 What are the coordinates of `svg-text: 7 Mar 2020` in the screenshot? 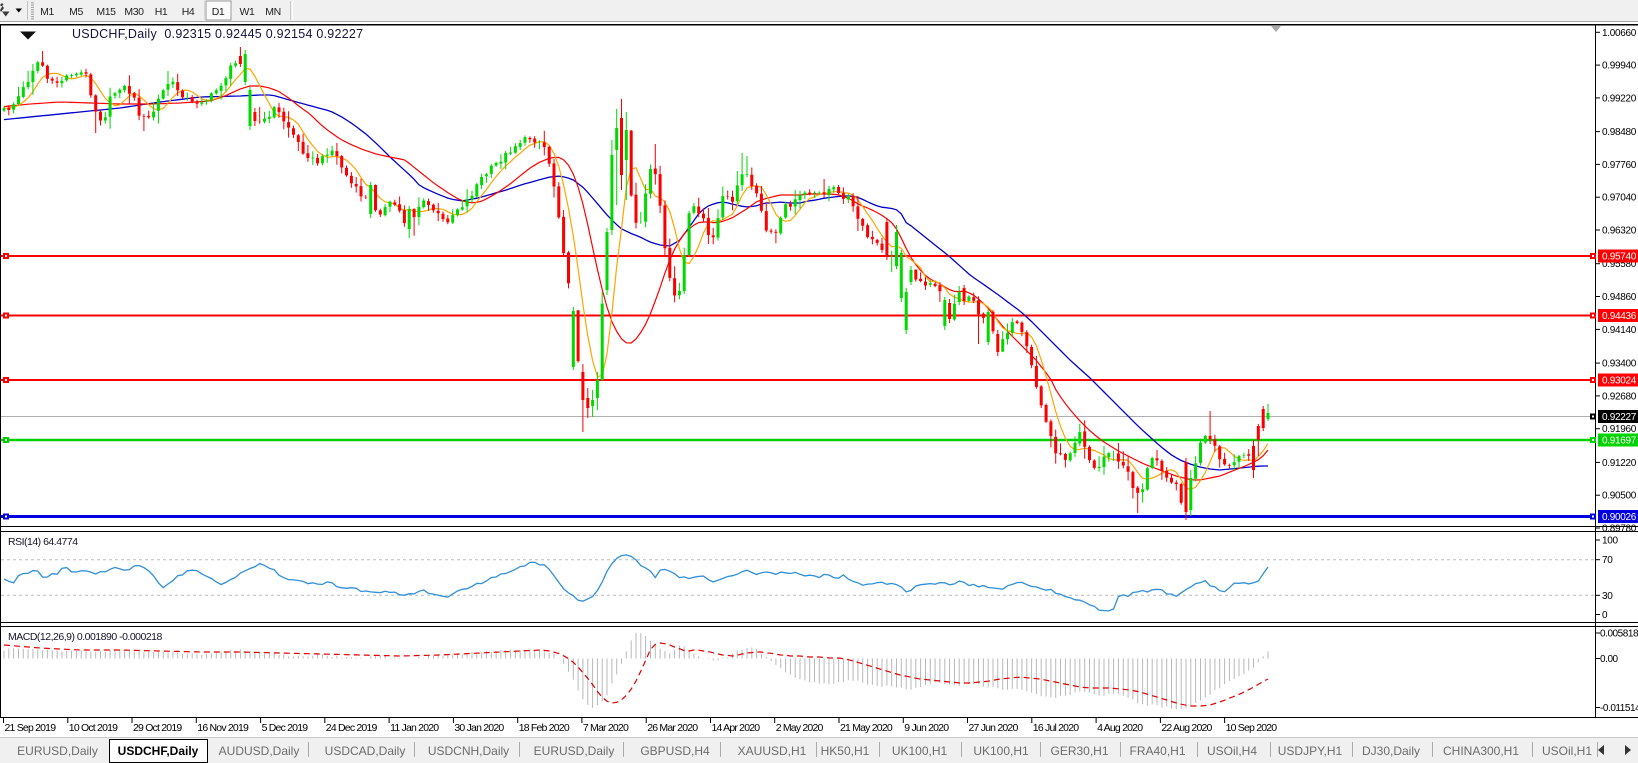 It's located at (606, 728).